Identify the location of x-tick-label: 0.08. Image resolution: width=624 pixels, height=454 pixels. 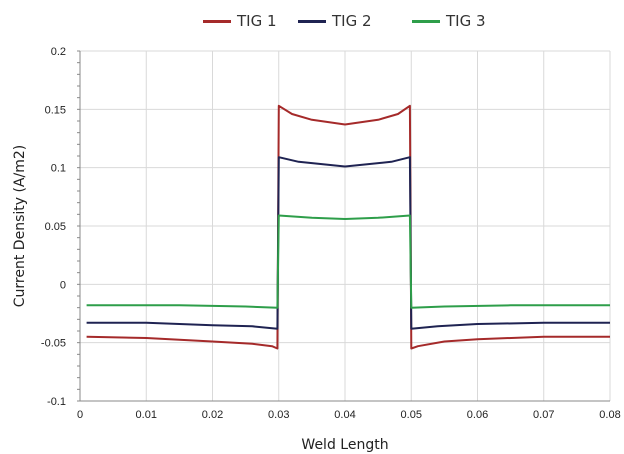
(609, 415).